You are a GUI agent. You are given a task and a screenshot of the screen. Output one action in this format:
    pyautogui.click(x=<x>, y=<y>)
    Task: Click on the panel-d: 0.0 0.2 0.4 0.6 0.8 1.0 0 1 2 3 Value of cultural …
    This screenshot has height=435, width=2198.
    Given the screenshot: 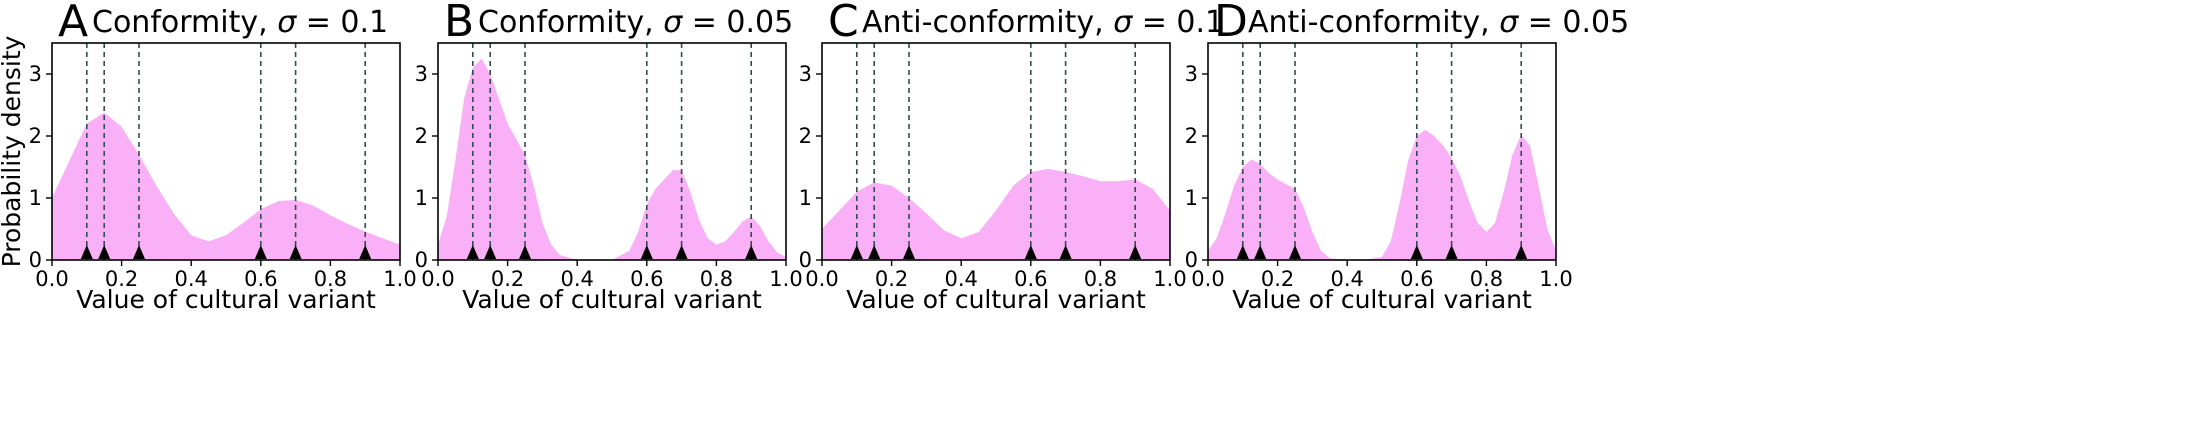 What is the action you would take?
    pyautogui.click(x=1407, y=157)
    